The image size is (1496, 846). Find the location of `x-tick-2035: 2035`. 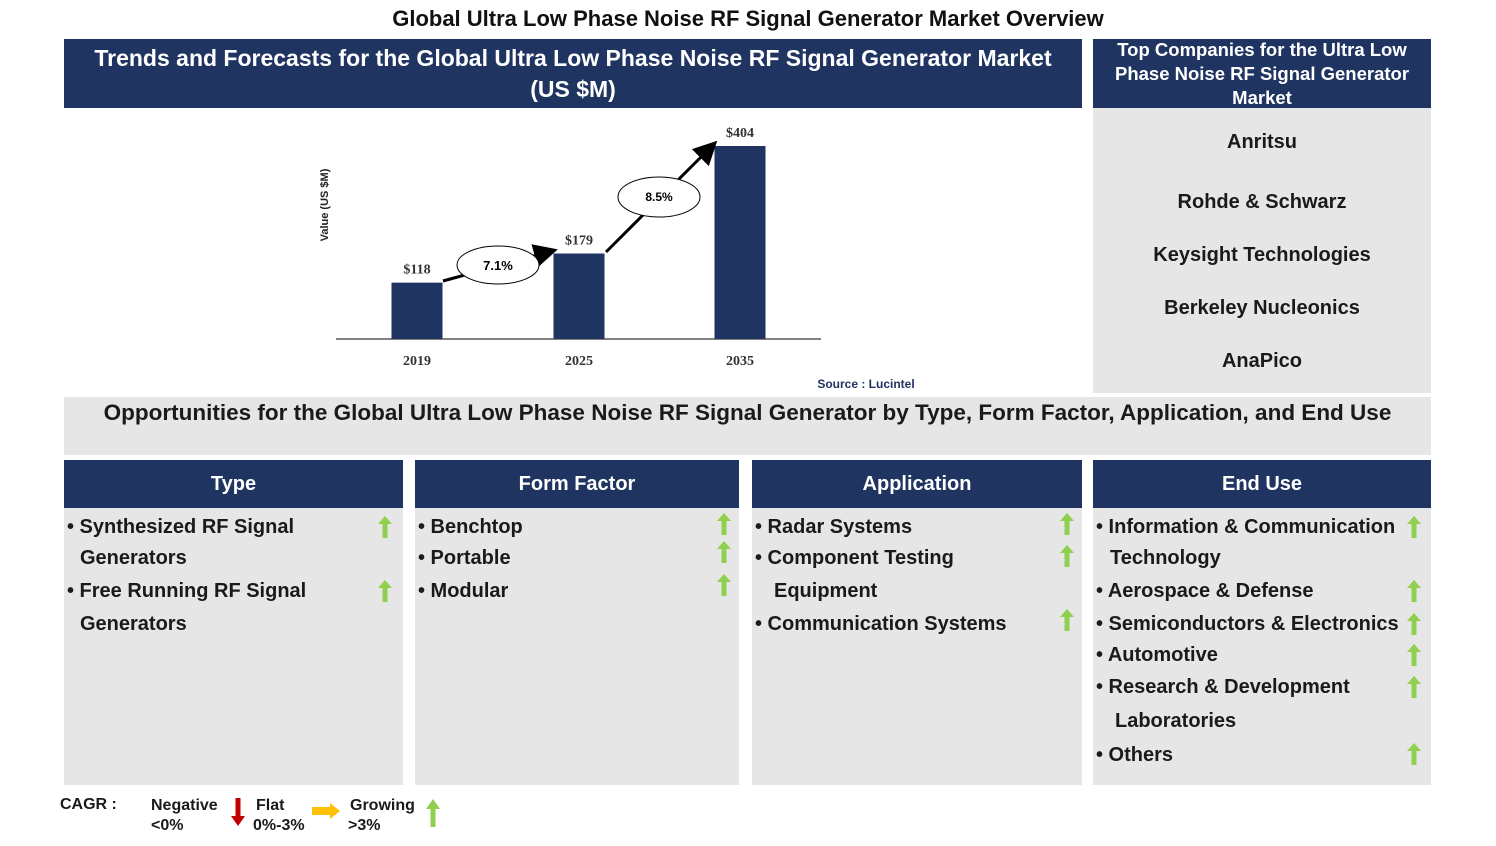

x-tick-2035: 2035 is located at coordinates (740, 361).